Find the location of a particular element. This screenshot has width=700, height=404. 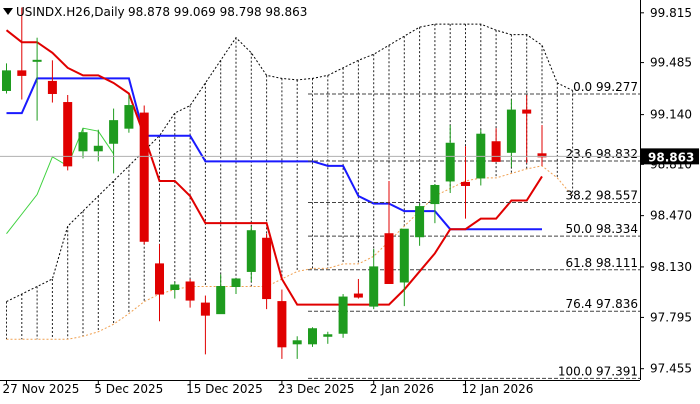

collapse-triangle-icon is located at coordinates (8, 11).